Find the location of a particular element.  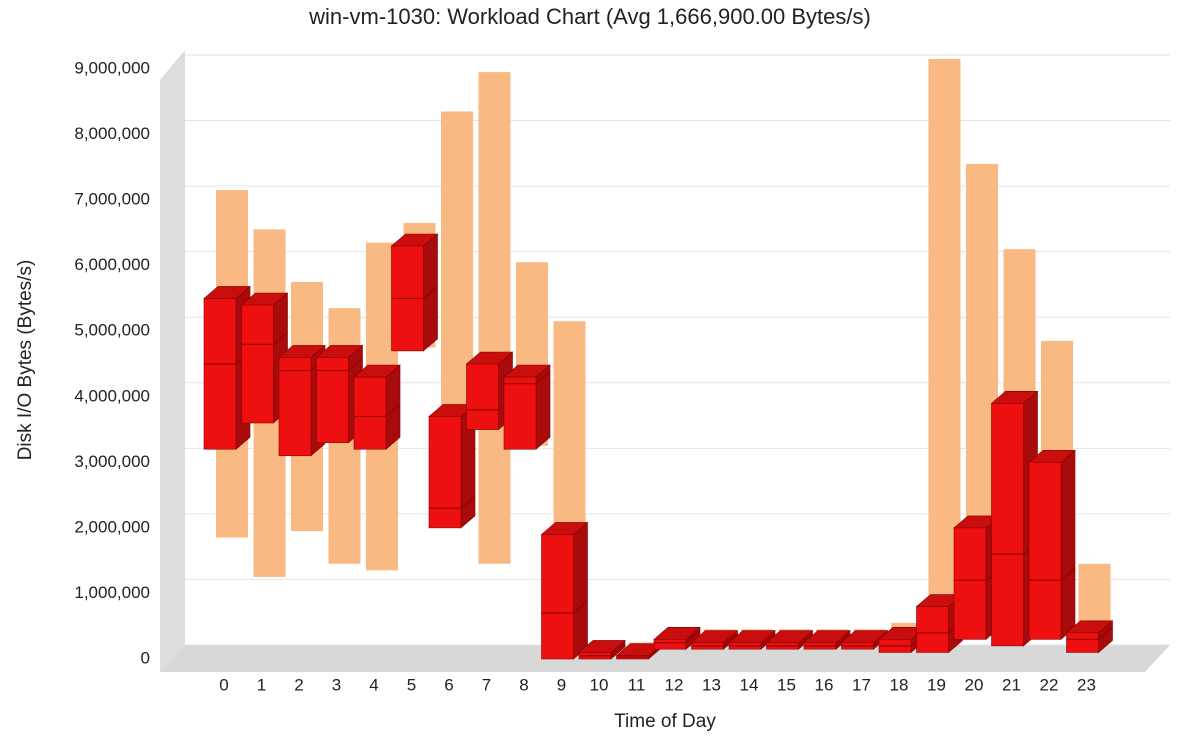

x-tick-label: 13 is located at coordinates (711, 684).